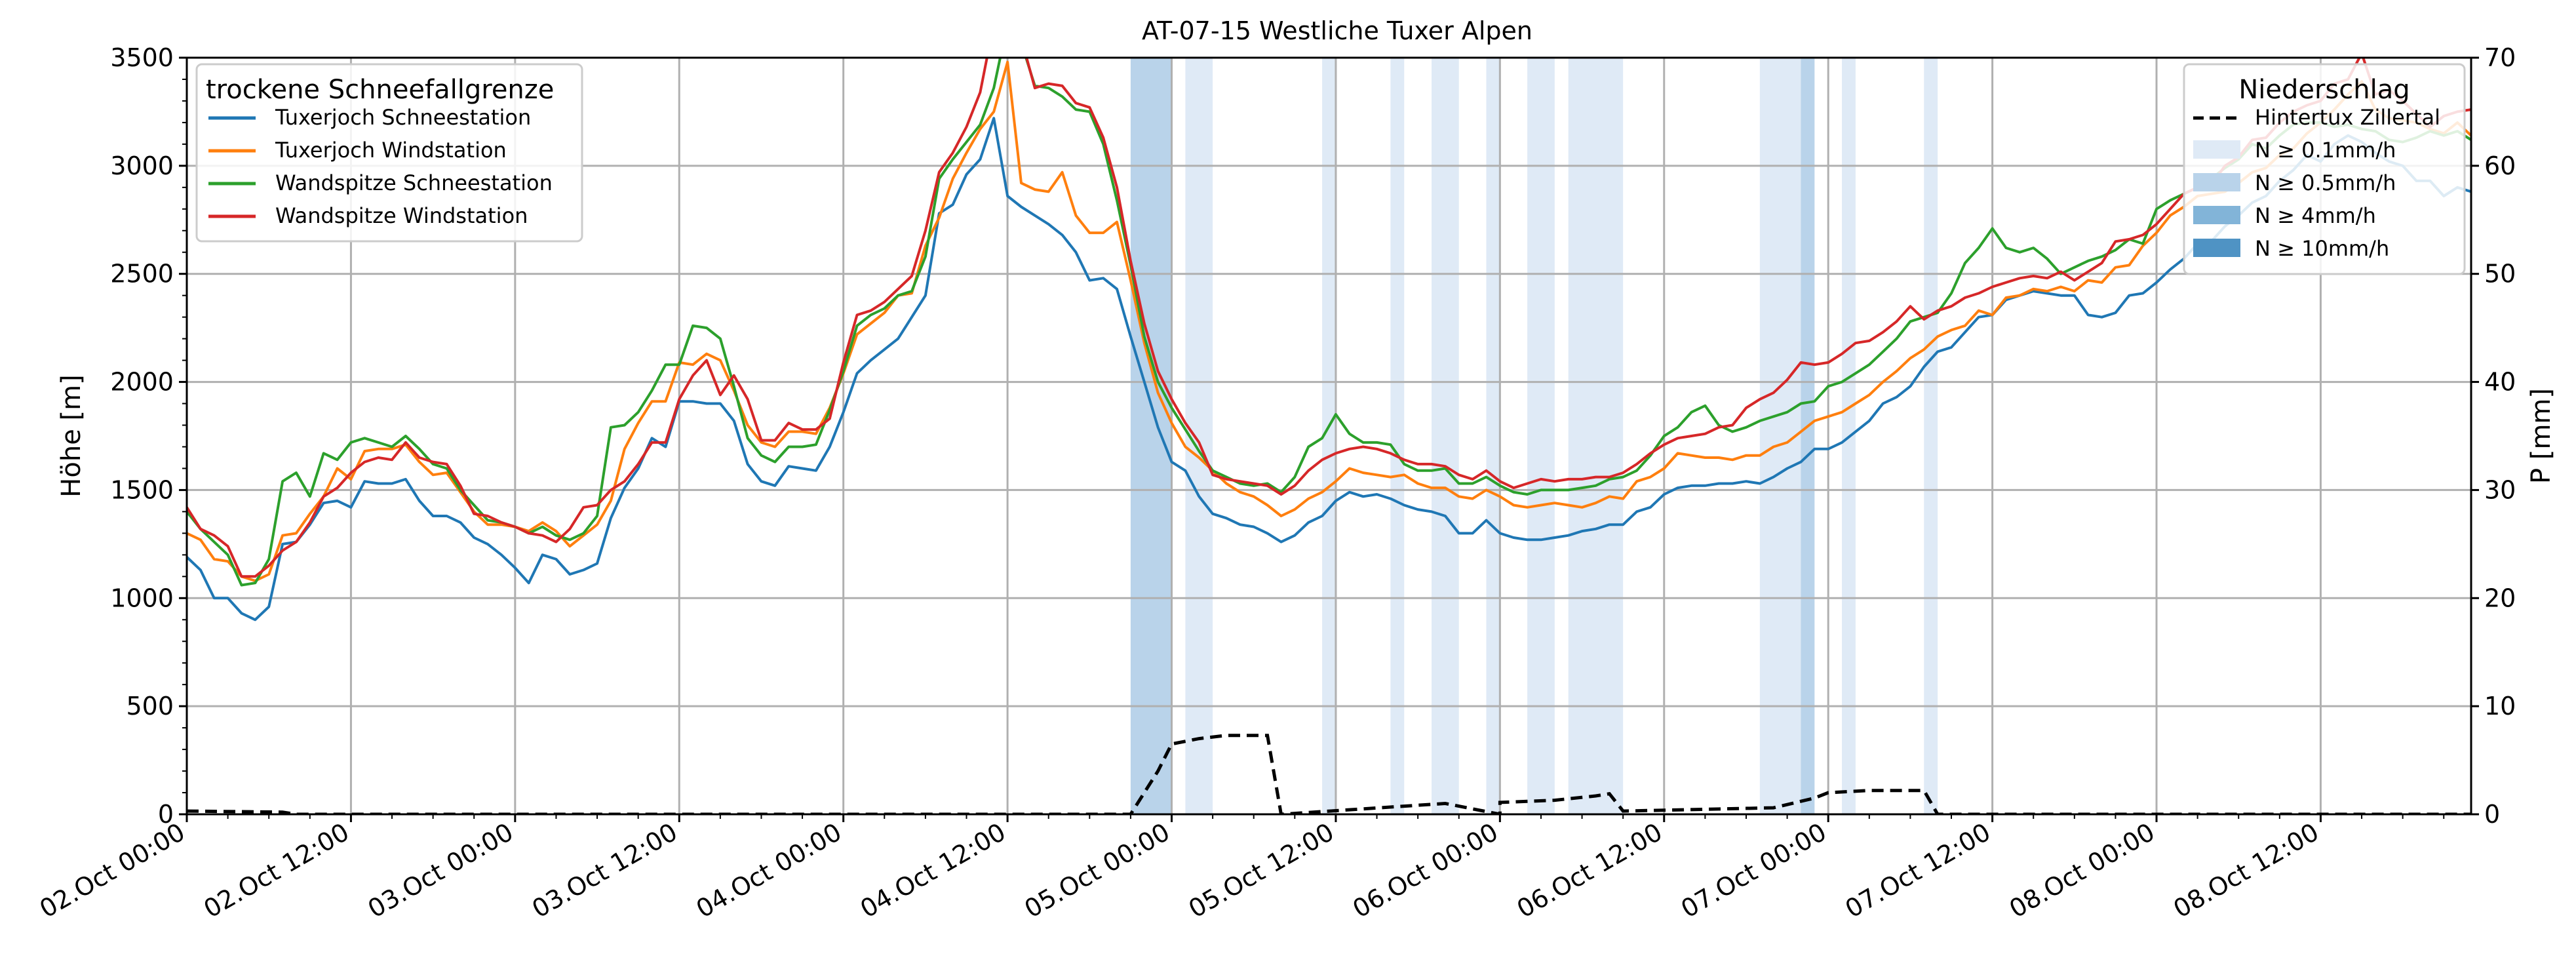 This screenshot has width=2576, height=969. I want to click on legend-snowfall-label: Tuxerjoch Schneestation, so click(403, 117).